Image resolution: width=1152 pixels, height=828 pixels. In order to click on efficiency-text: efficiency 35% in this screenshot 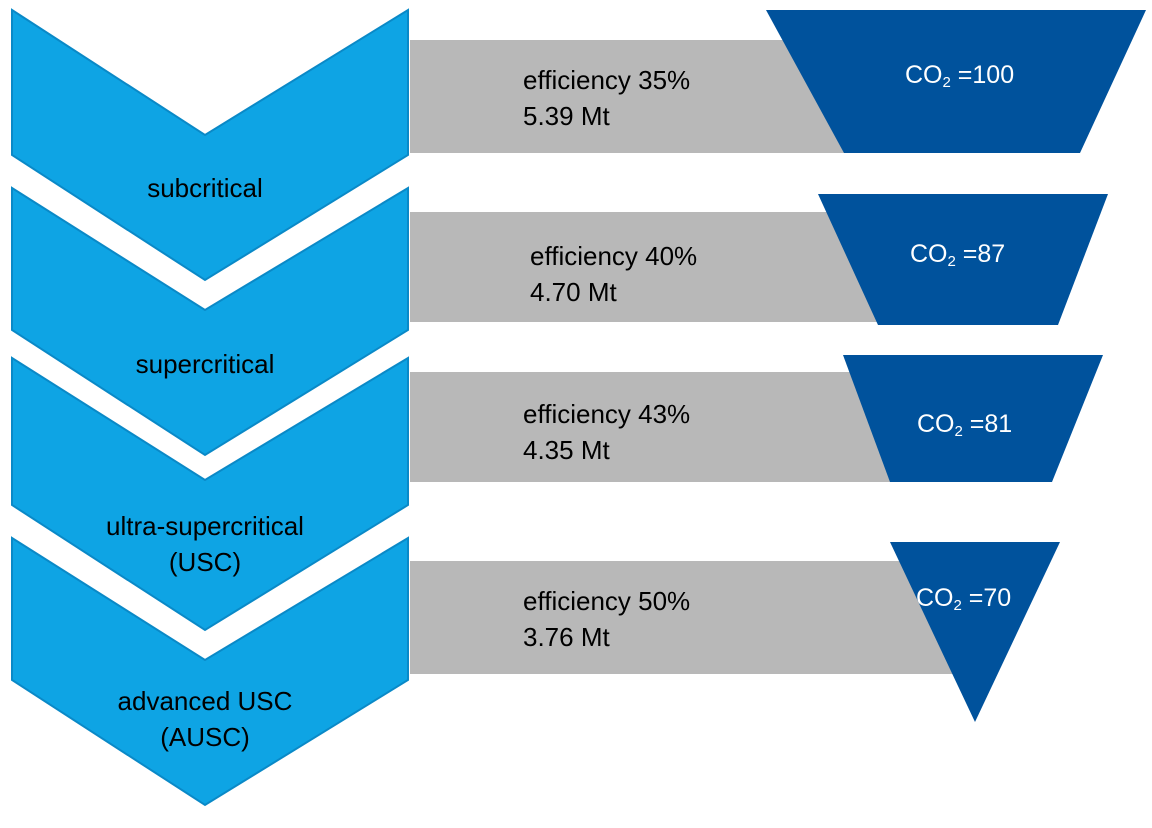, I will do `click(607, 80)`.